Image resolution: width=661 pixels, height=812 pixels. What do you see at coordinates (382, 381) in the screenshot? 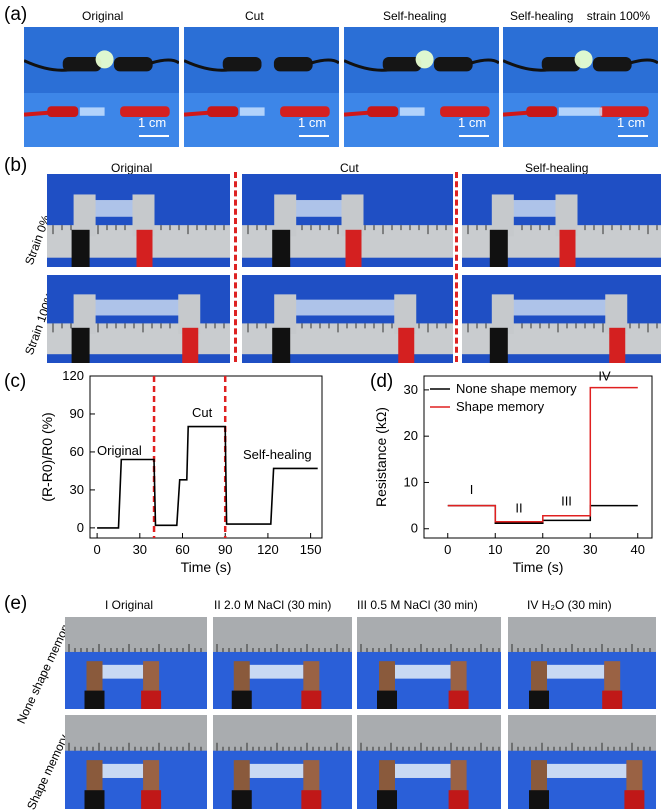
I see `panel-d-label: (d)` at bounding box center [382, 381].